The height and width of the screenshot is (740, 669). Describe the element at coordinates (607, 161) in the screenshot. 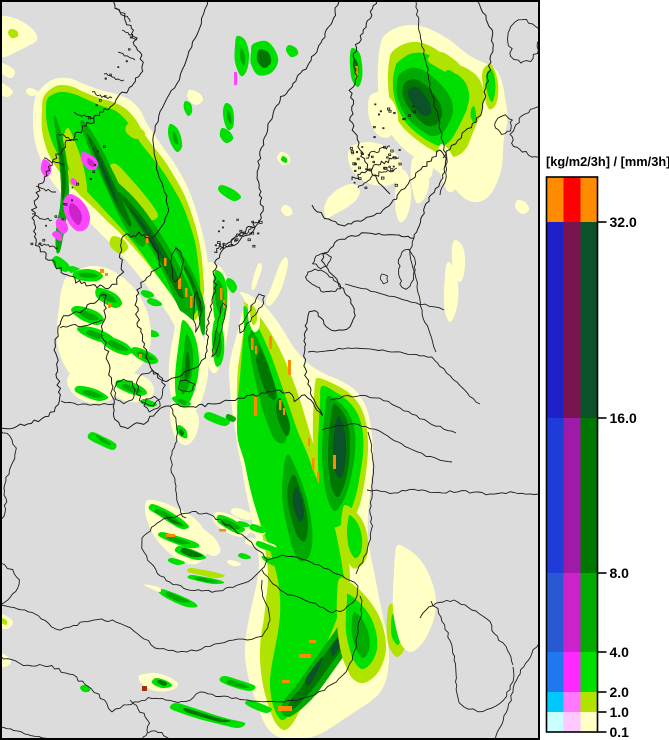

I see `svg-text: [kg/m2/3h] / [mm/3h]` at that location.